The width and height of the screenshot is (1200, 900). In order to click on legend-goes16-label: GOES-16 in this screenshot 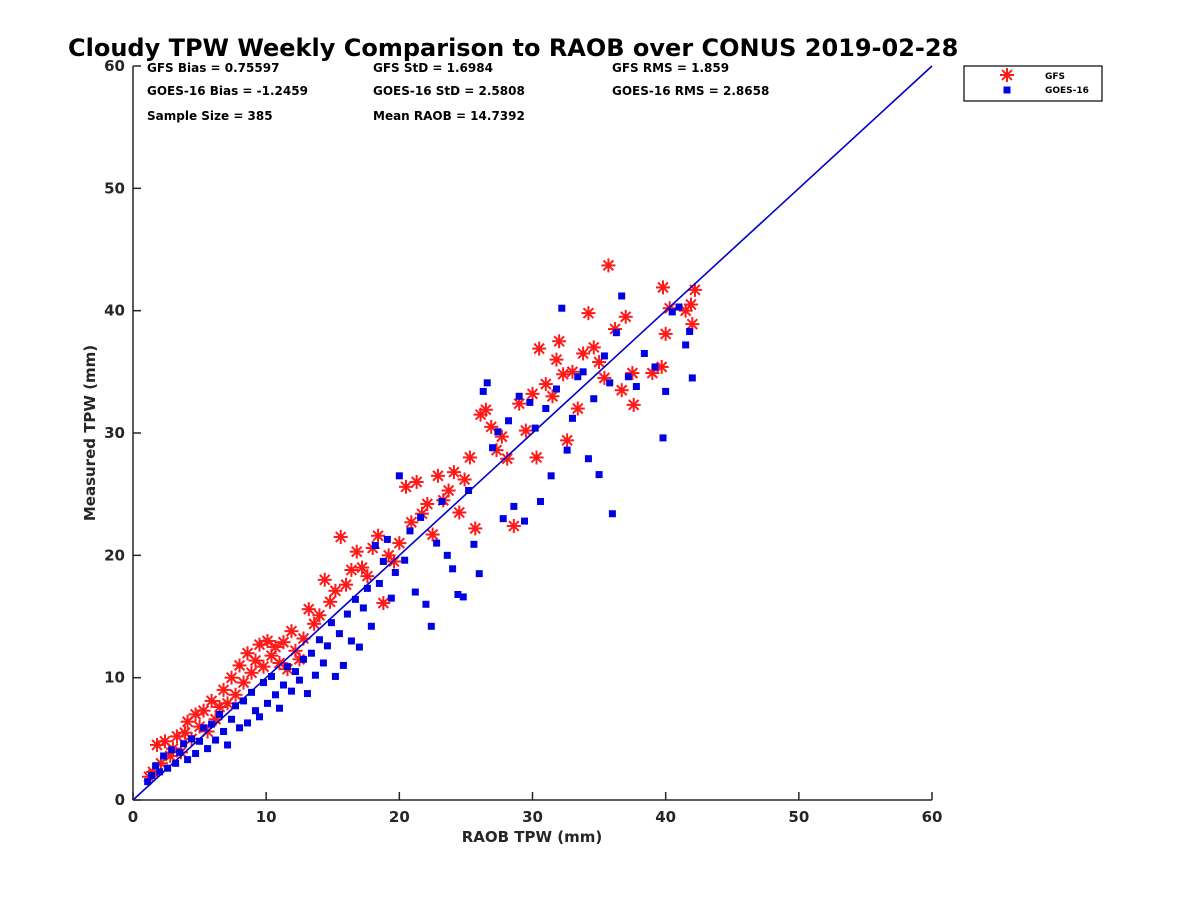, I will do `click(1067, 91)`.